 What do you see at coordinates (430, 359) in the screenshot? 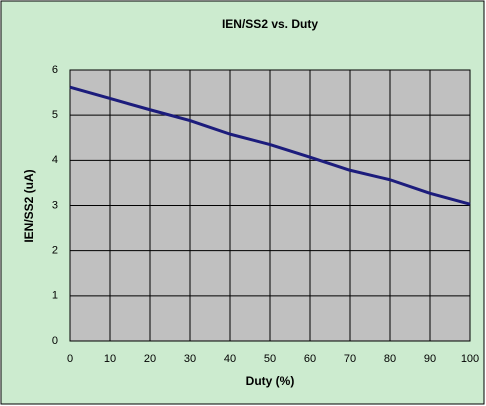
I see `x-tick-label: 90` at bounding box center [430, 359].